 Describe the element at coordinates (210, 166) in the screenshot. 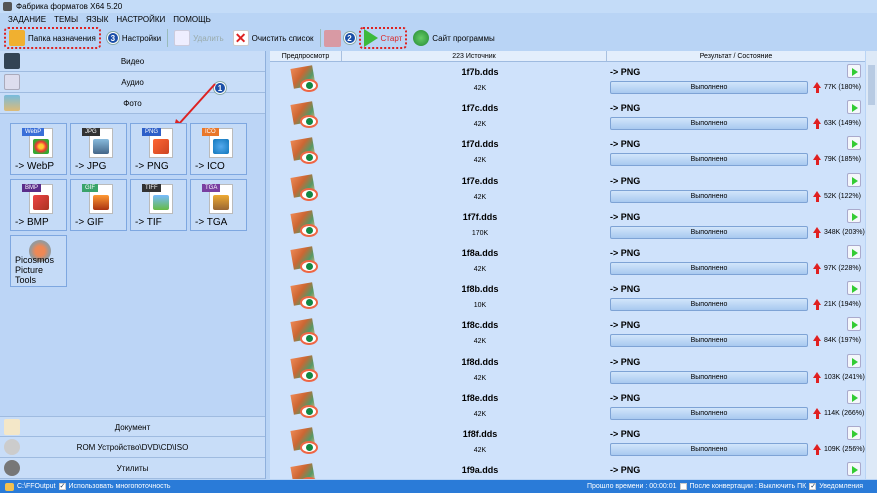

I see `format-tile-label: -> ICO` at that location.